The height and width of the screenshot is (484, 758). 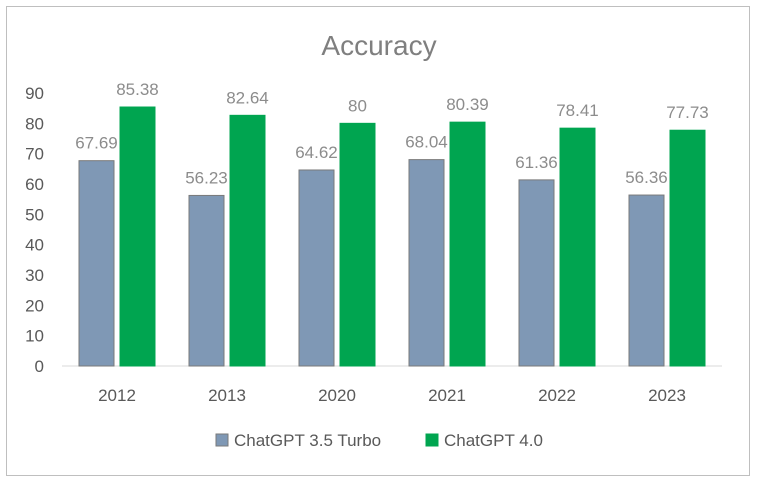 I want to click on x-category-label: 2023, so click(x=667, y=395).